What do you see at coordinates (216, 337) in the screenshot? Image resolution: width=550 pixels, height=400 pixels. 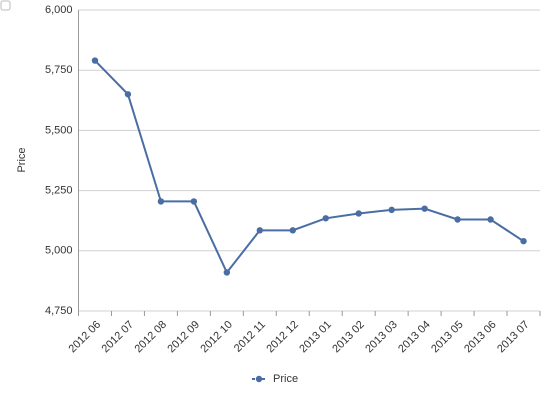 I see `x-tick-label: 2012 10` at bounding box center [216, 337].